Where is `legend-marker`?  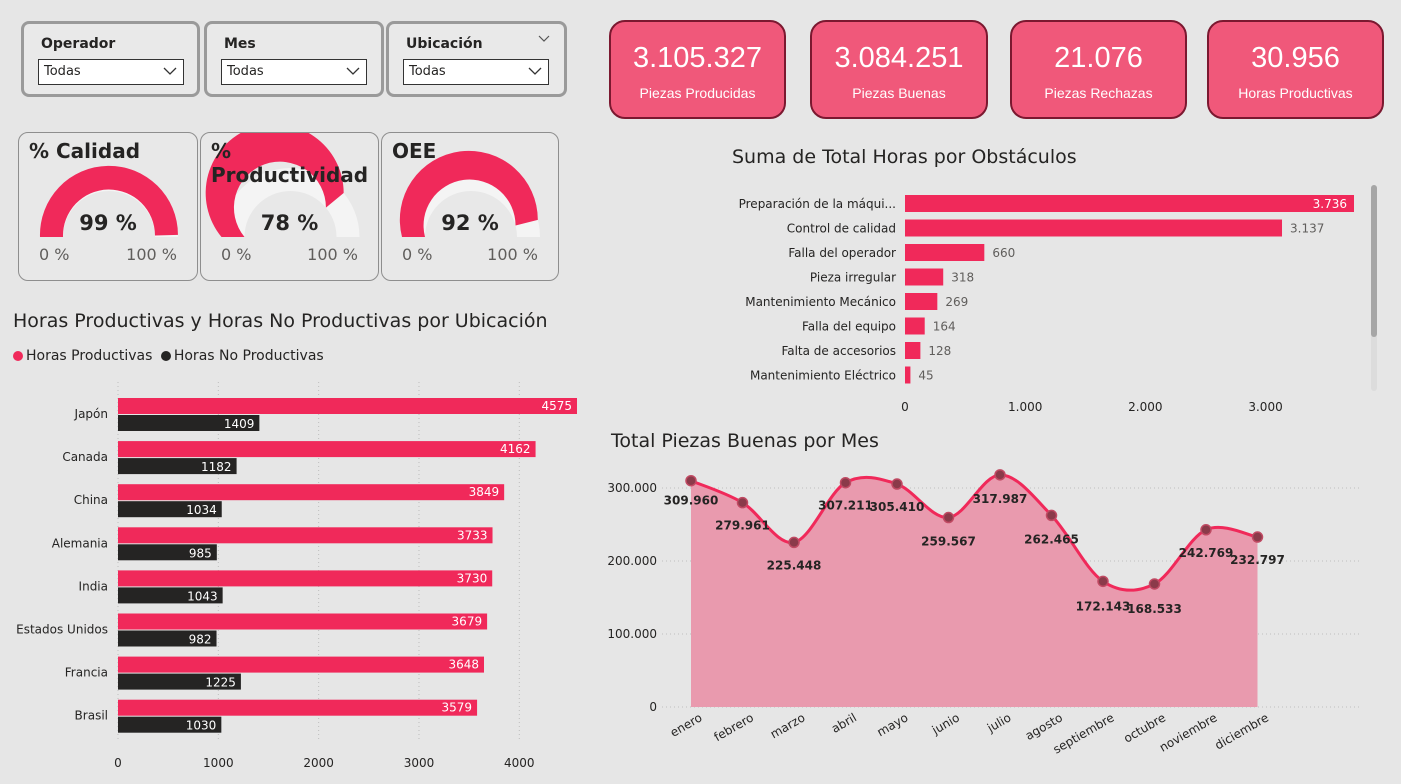
legend-marker is located at coordinates (18, 356).